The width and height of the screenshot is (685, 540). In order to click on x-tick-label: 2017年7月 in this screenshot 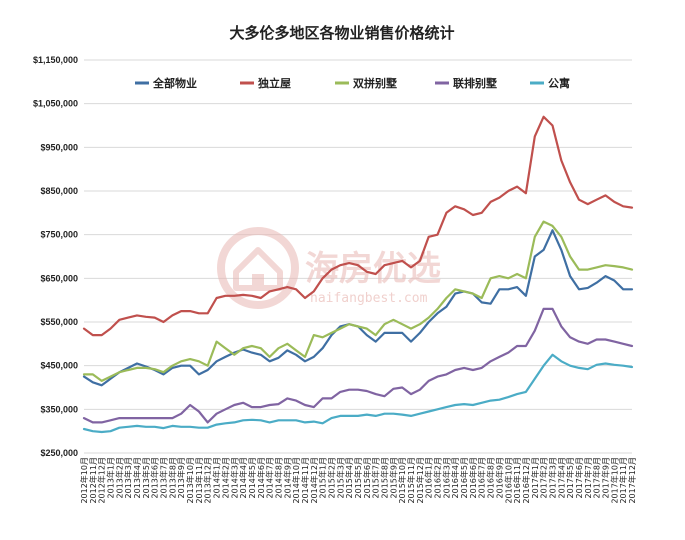, I will do `click(588, 477)`.